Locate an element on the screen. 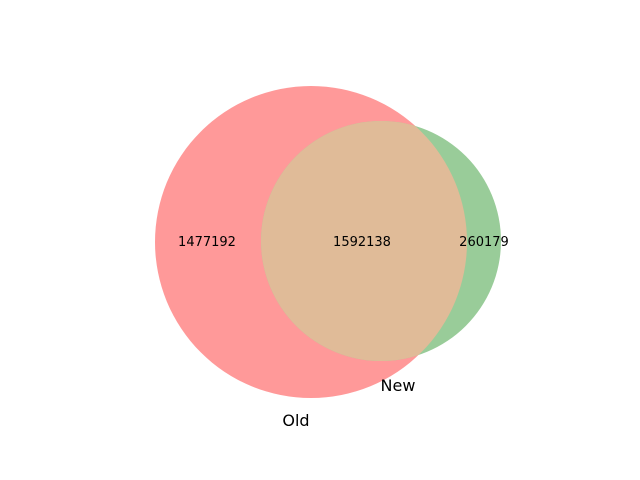  new-set-label: New is located at coordinates (398, 385).